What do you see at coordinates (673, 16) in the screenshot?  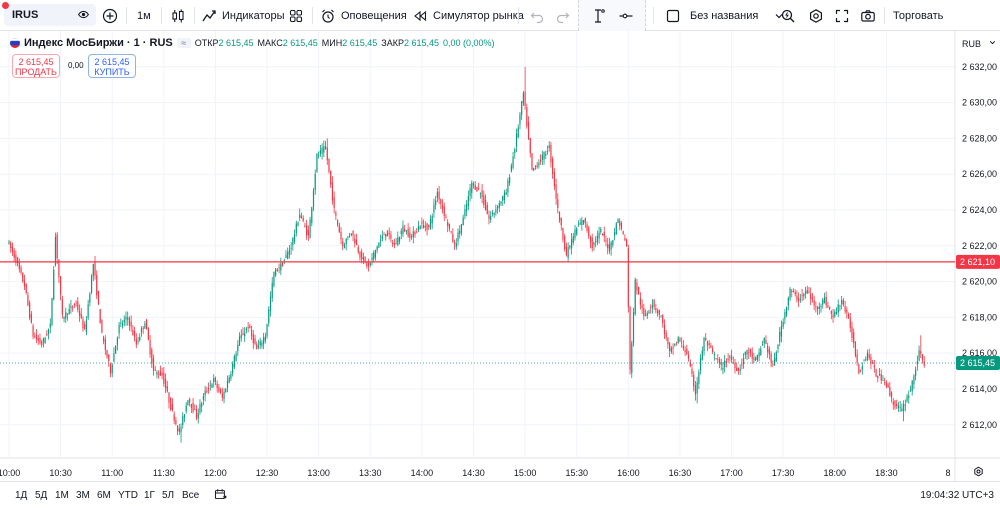 I see `layout-square-icon` at bounding box center [673, 16].